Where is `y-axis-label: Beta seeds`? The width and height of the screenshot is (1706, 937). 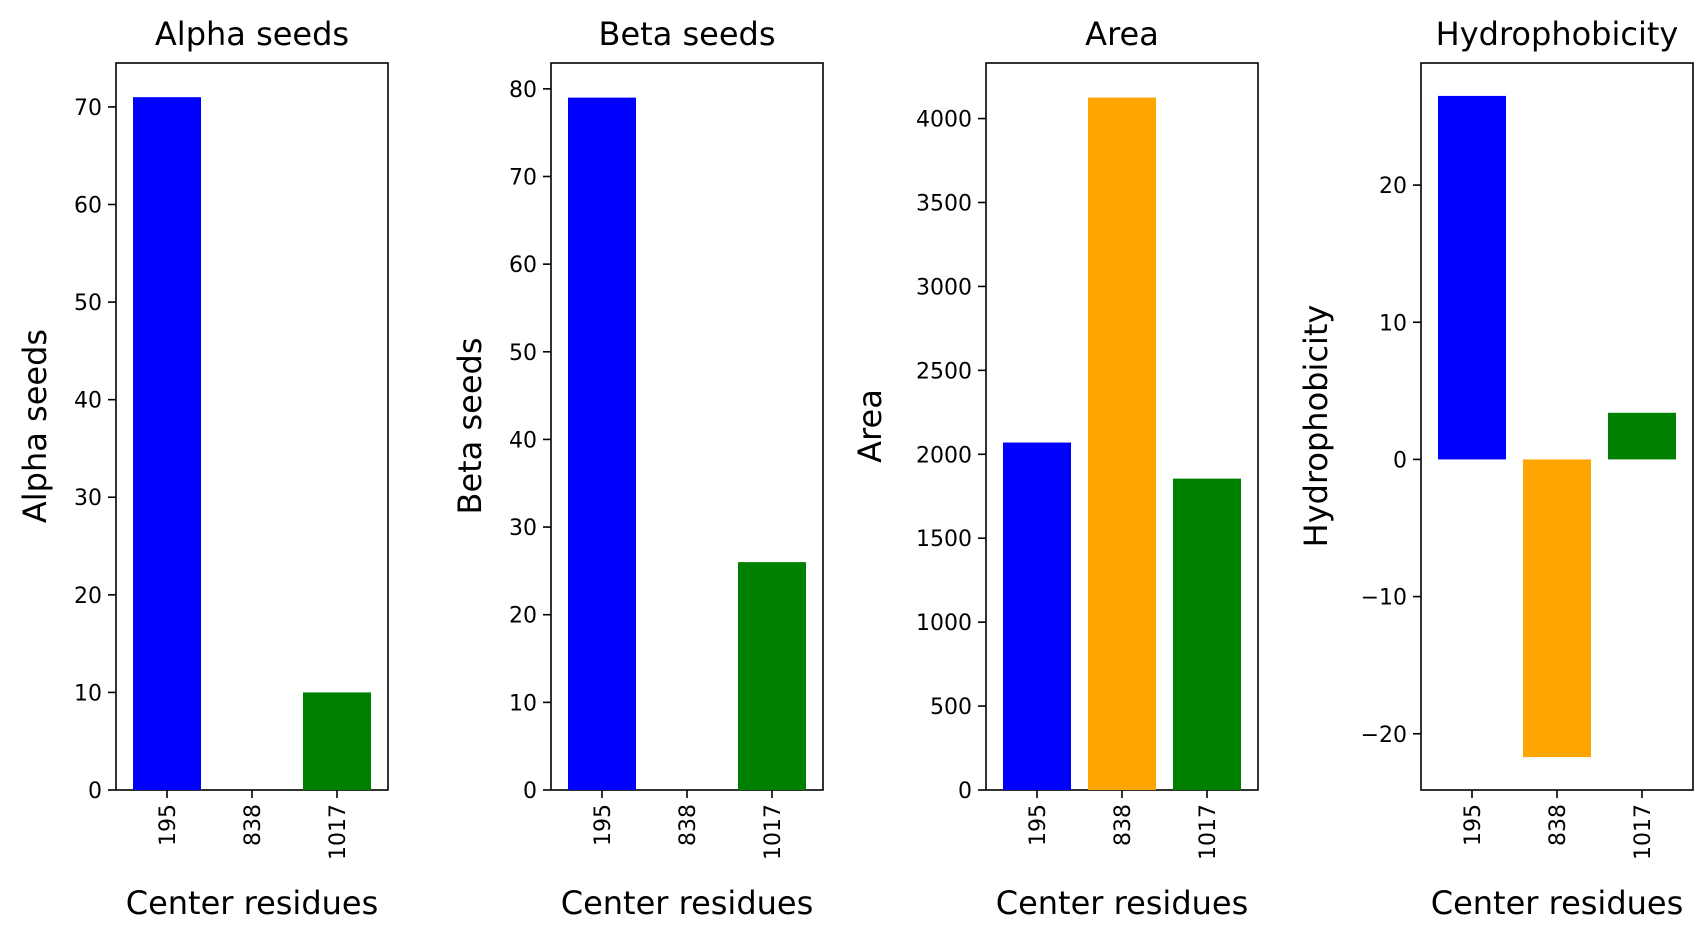
y-axis-label: Beta seeds is located at coordinates (470, 426).